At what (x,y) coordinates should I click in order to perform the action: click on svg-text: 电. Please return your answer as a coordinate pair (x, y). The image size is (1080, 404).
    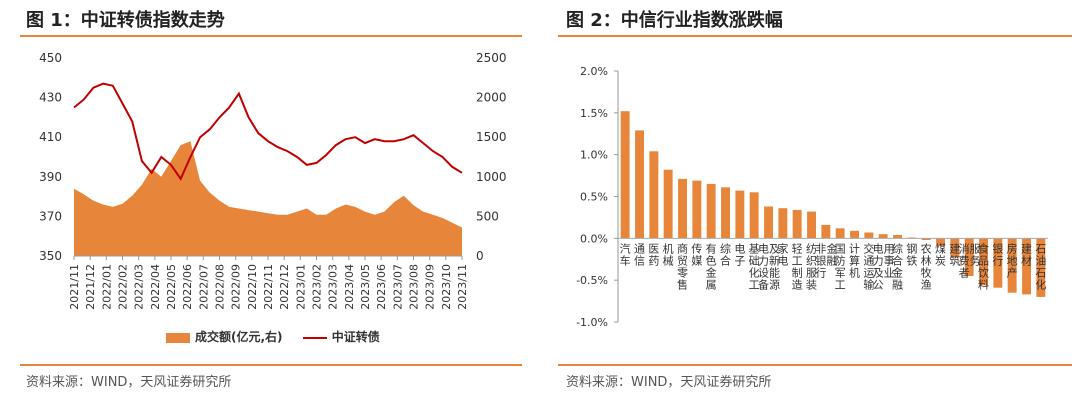
    Looking at the image, I should click on (878, 248).